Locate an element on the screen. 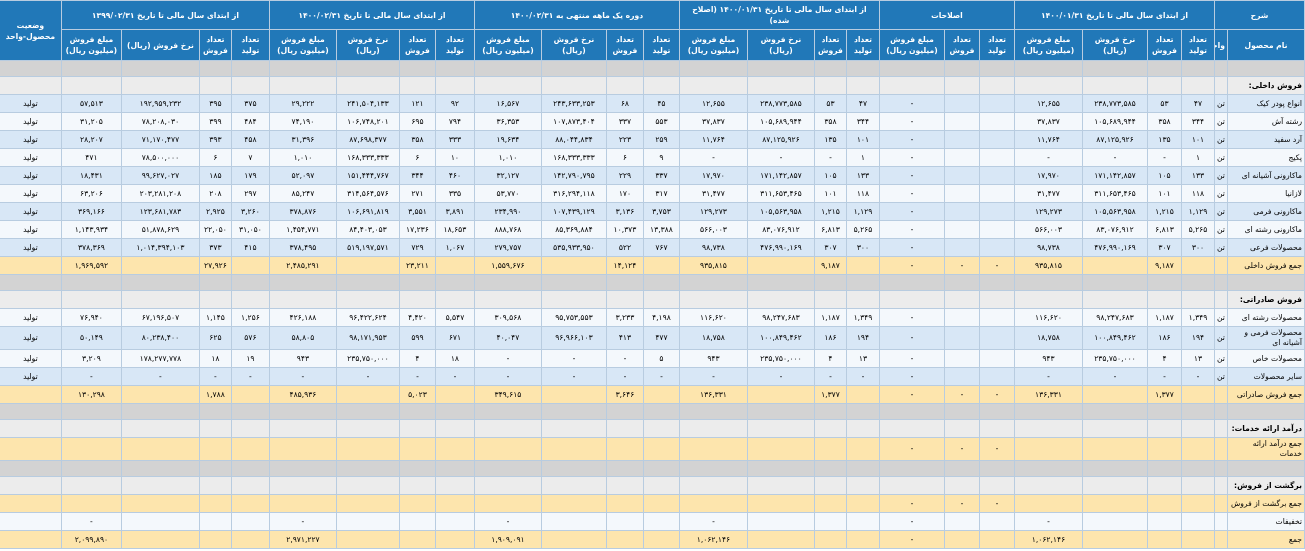  cell: ۷۴,۱۹۰ is located at coordinates (302, 121).